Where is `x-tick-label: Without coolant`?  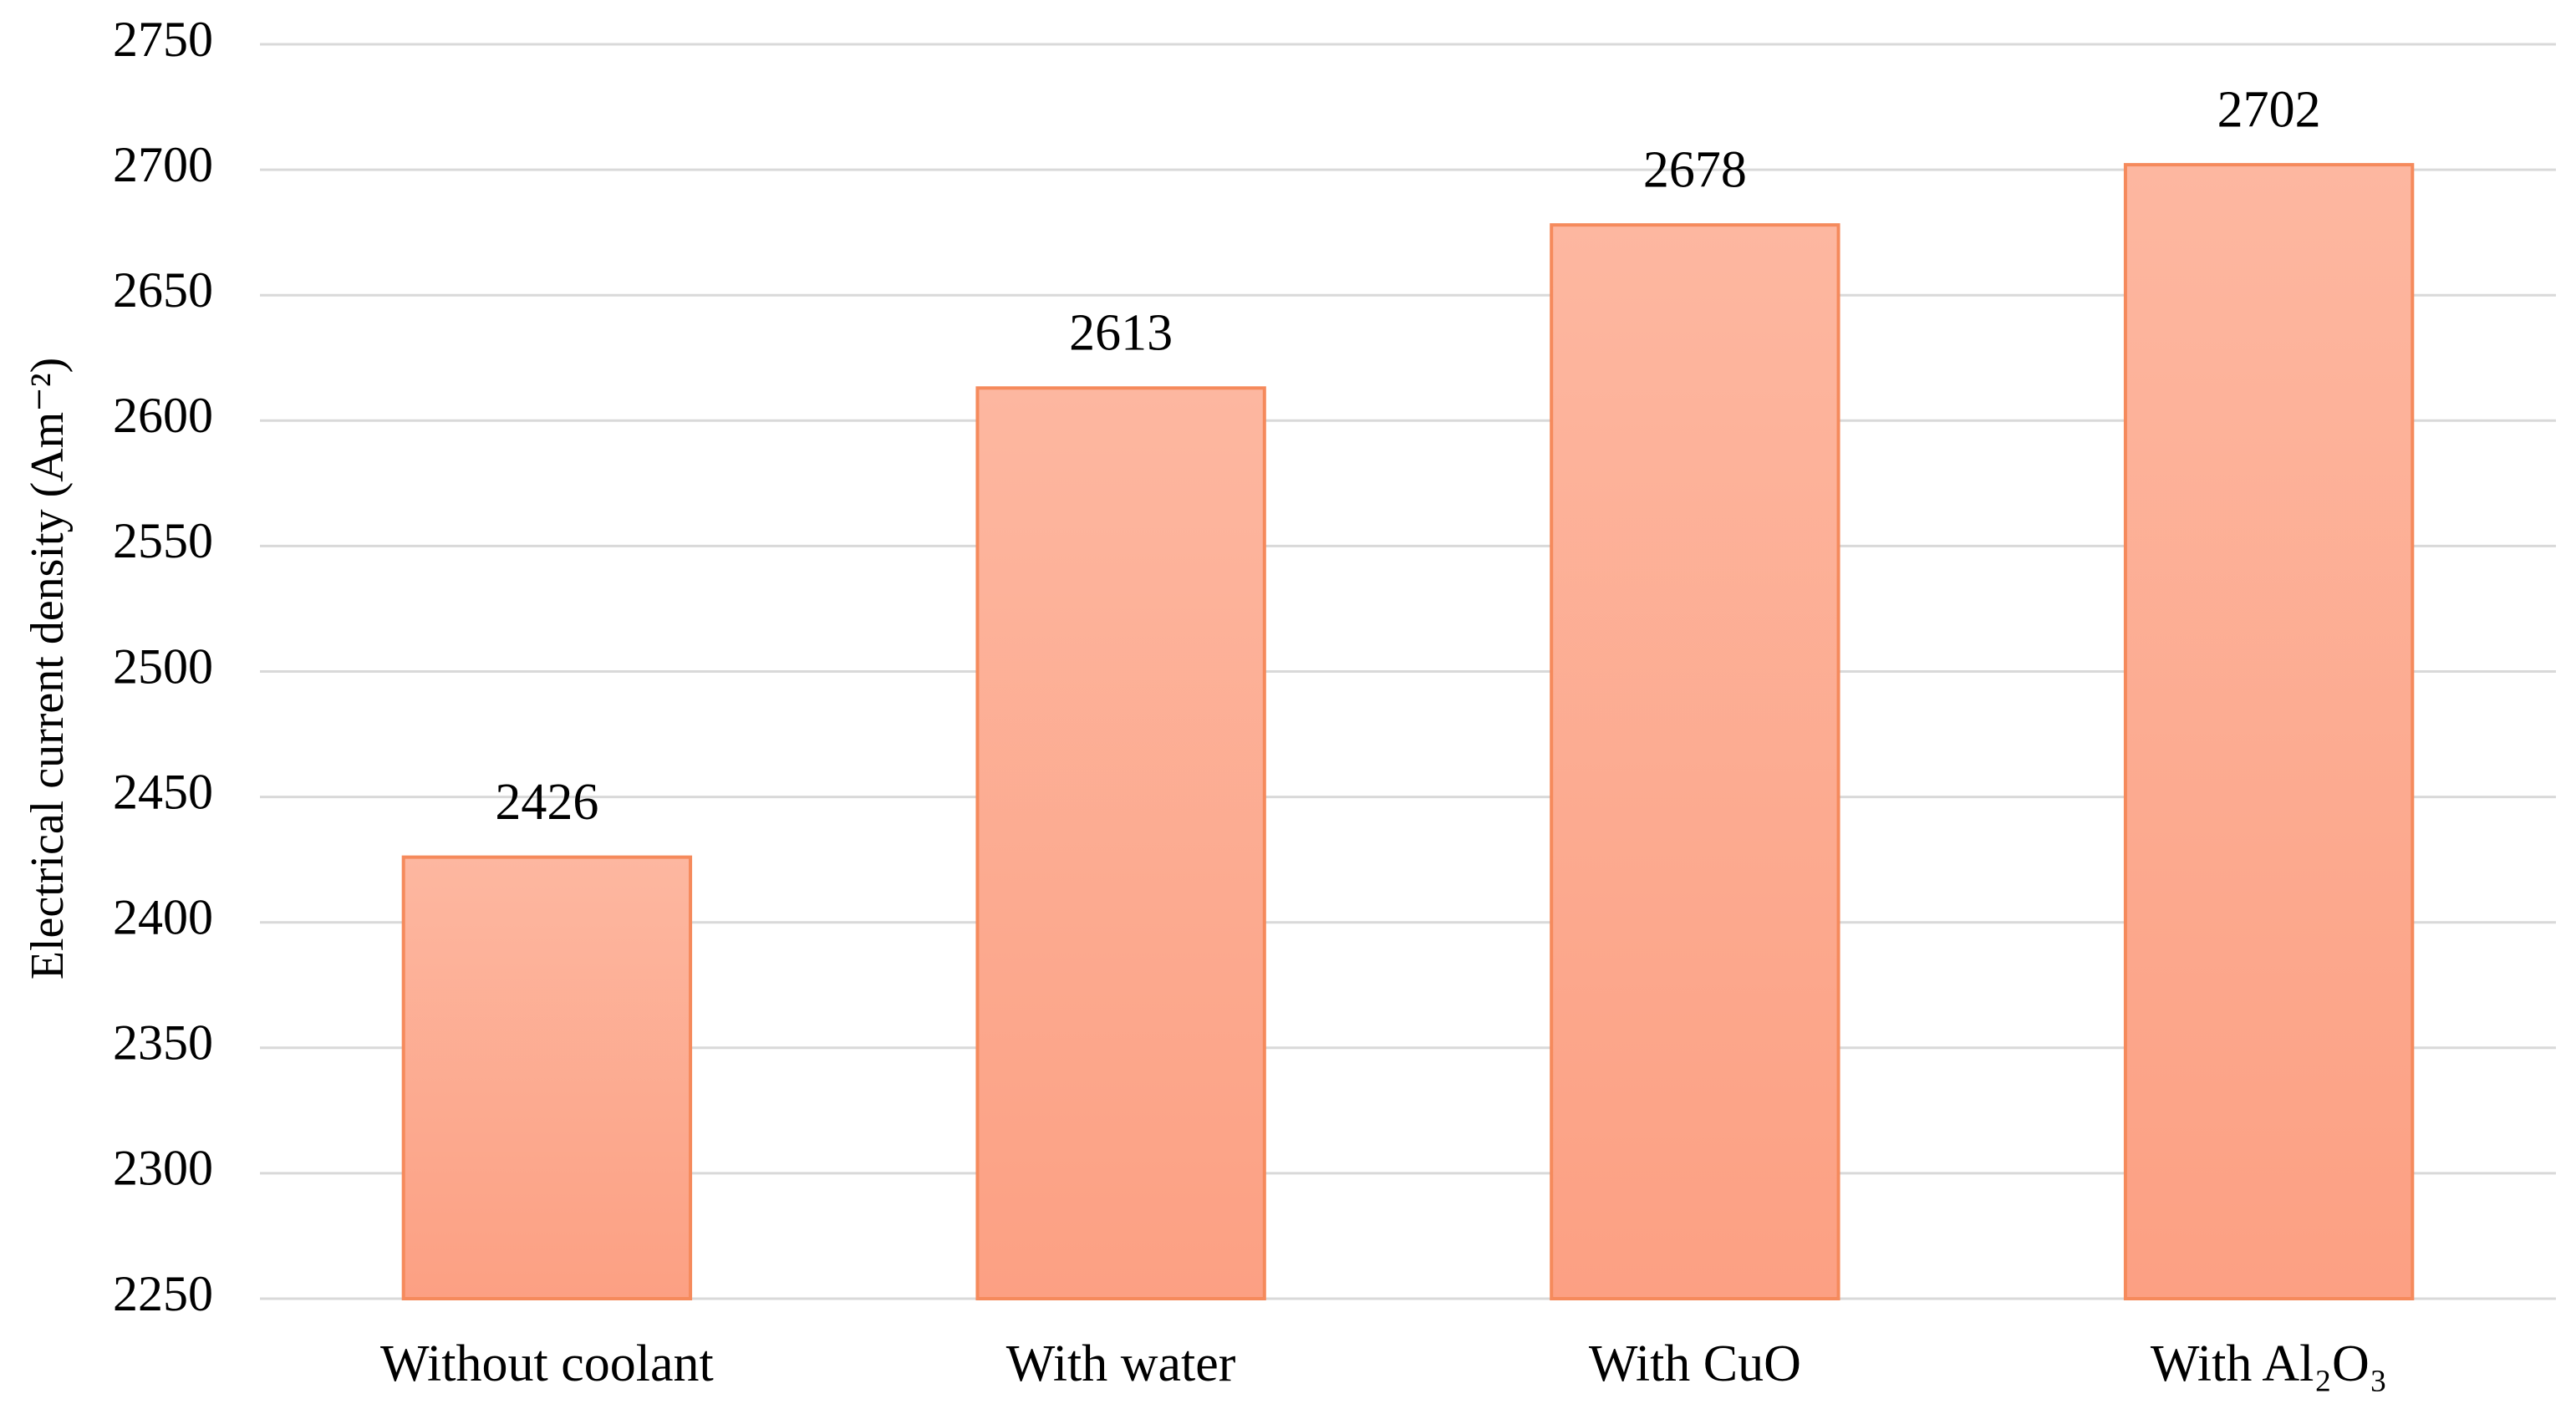 x-tick-label: Without coolant is located at coordinates (547, 1363).